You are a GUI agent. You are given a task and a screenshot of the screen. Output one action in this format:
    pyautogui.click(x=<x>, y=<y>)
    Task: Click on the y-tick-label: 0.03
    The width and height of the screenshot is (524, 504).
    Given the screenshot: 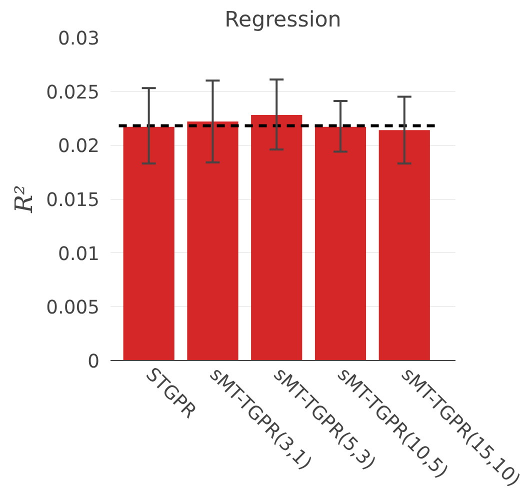 What is the action you would take?
    pyautogui.click(x=79, y=39)
    